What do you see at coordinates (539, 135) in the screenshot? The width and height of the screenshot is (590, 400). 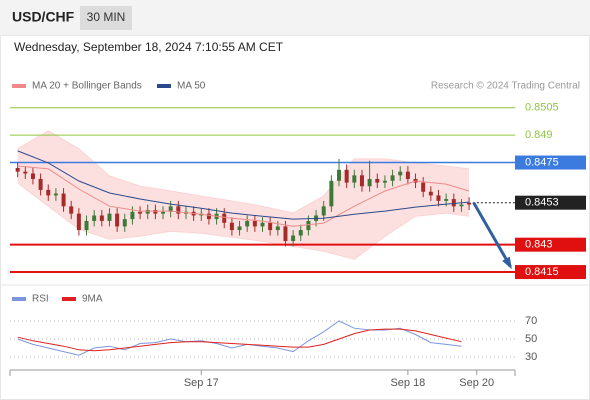 I see `level-label: 0.849` at bounding box center [539, 135].